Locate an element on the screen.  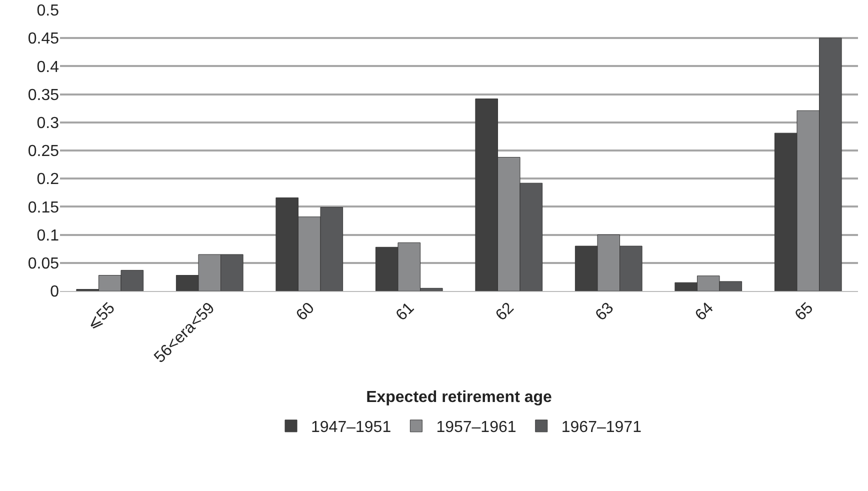
x-tick-label: 61 is located at coordinates (405, 312).